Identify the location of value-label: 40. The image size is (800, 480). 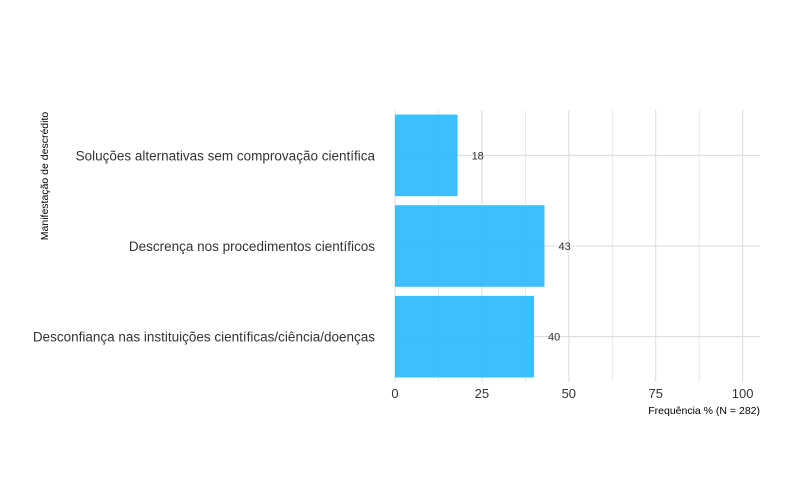
(554, 338).